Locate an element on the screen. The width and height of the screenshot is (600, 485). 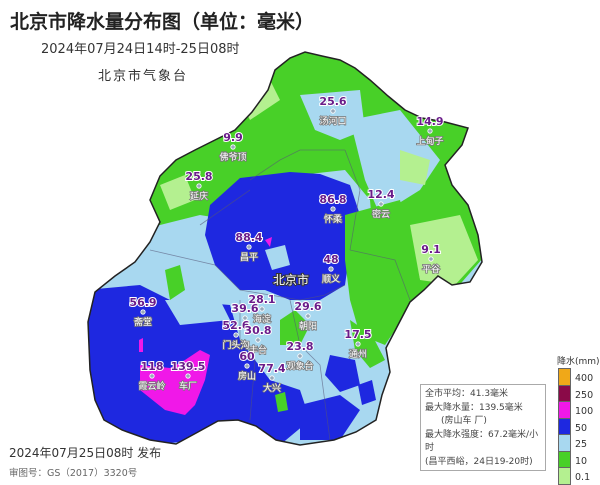
legend-swatch-100: 100 is located at coordinates (575, 409).